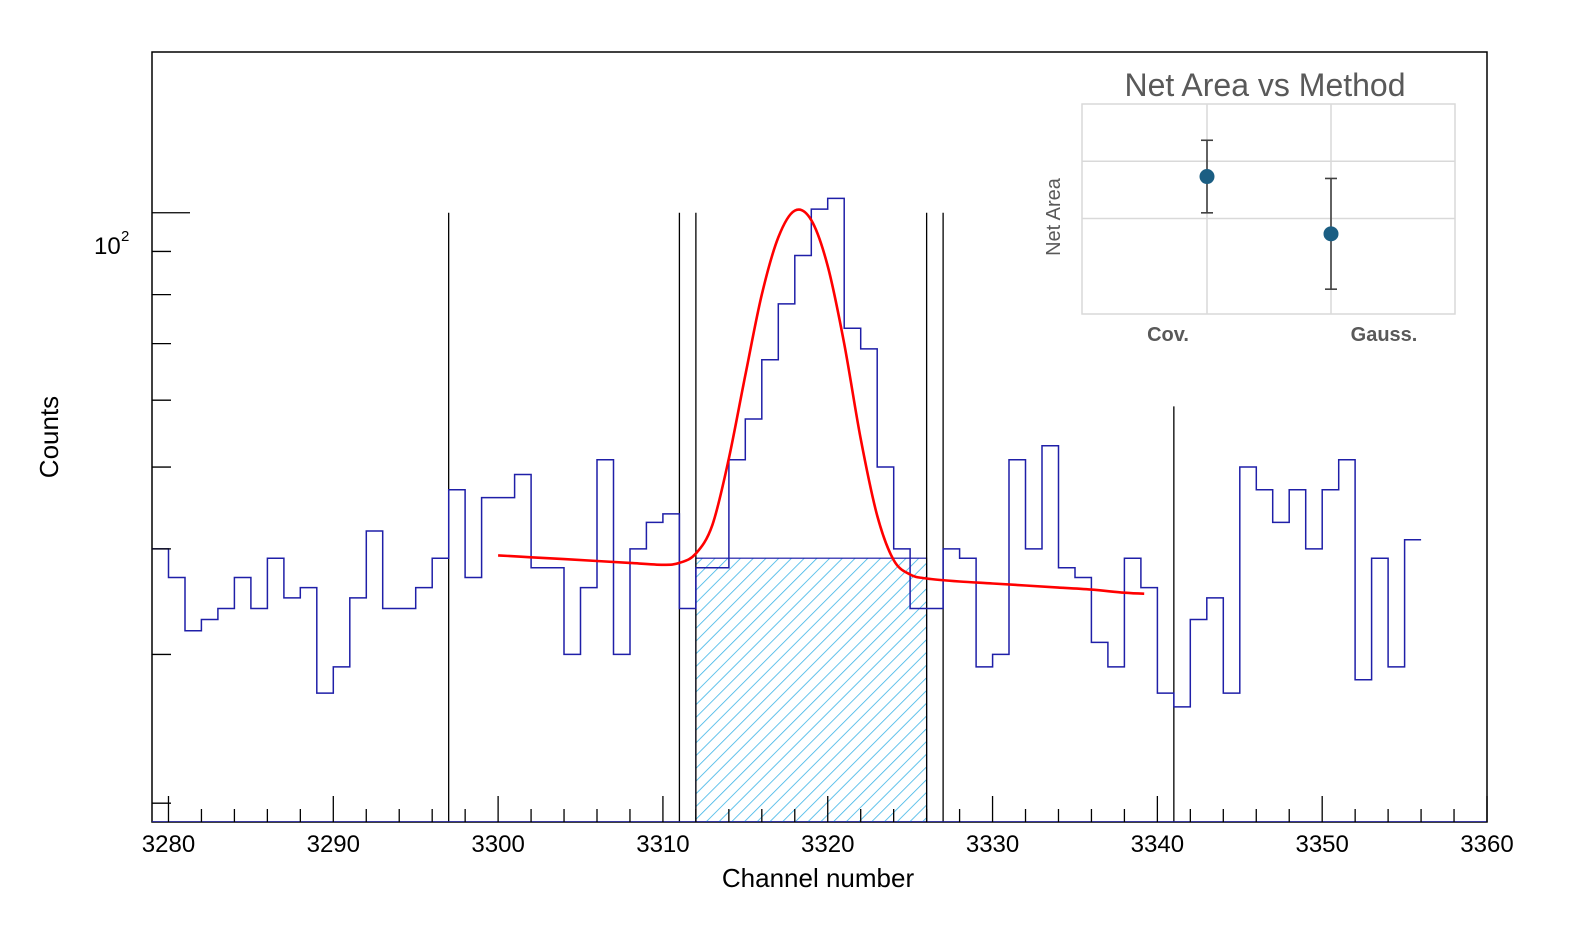  I want to click on inset-category-label-cov: Cov., so click(1168, 335).